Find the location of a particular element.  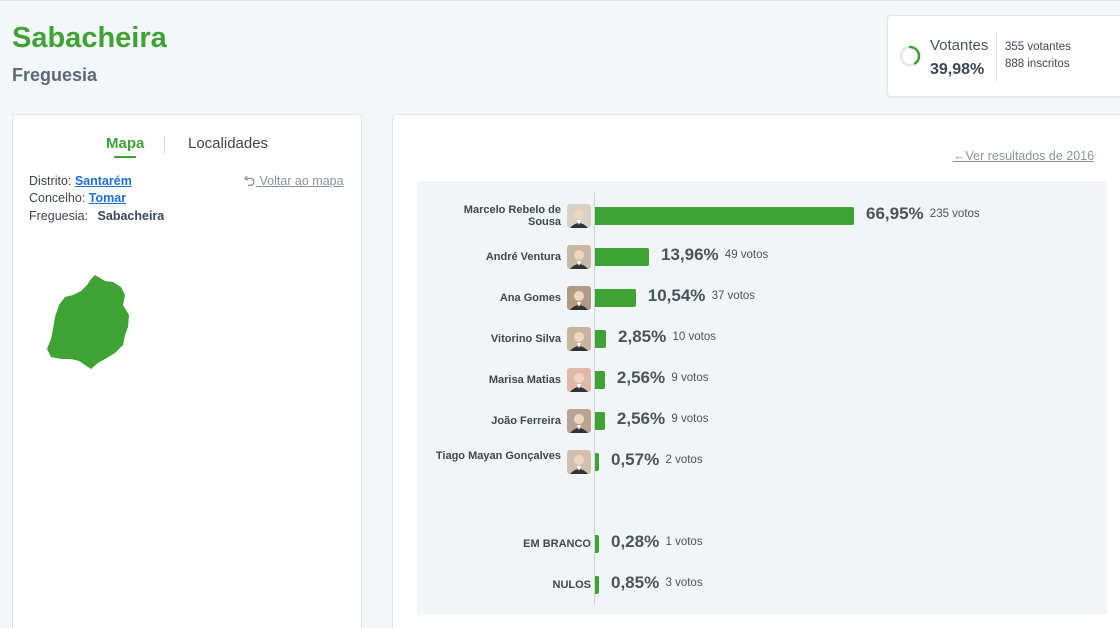

result-votes: 235 votos is located at coordinates (954, 214).